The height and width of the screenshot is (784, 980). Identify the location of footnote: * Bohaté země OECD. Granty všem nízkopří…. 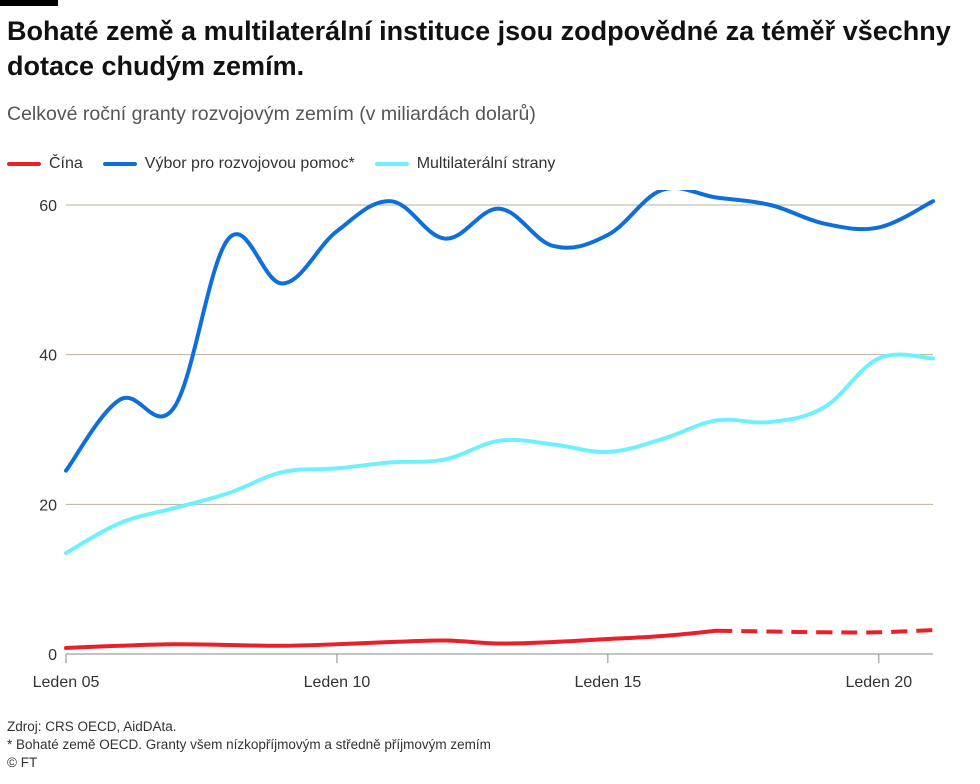
(249, 744).